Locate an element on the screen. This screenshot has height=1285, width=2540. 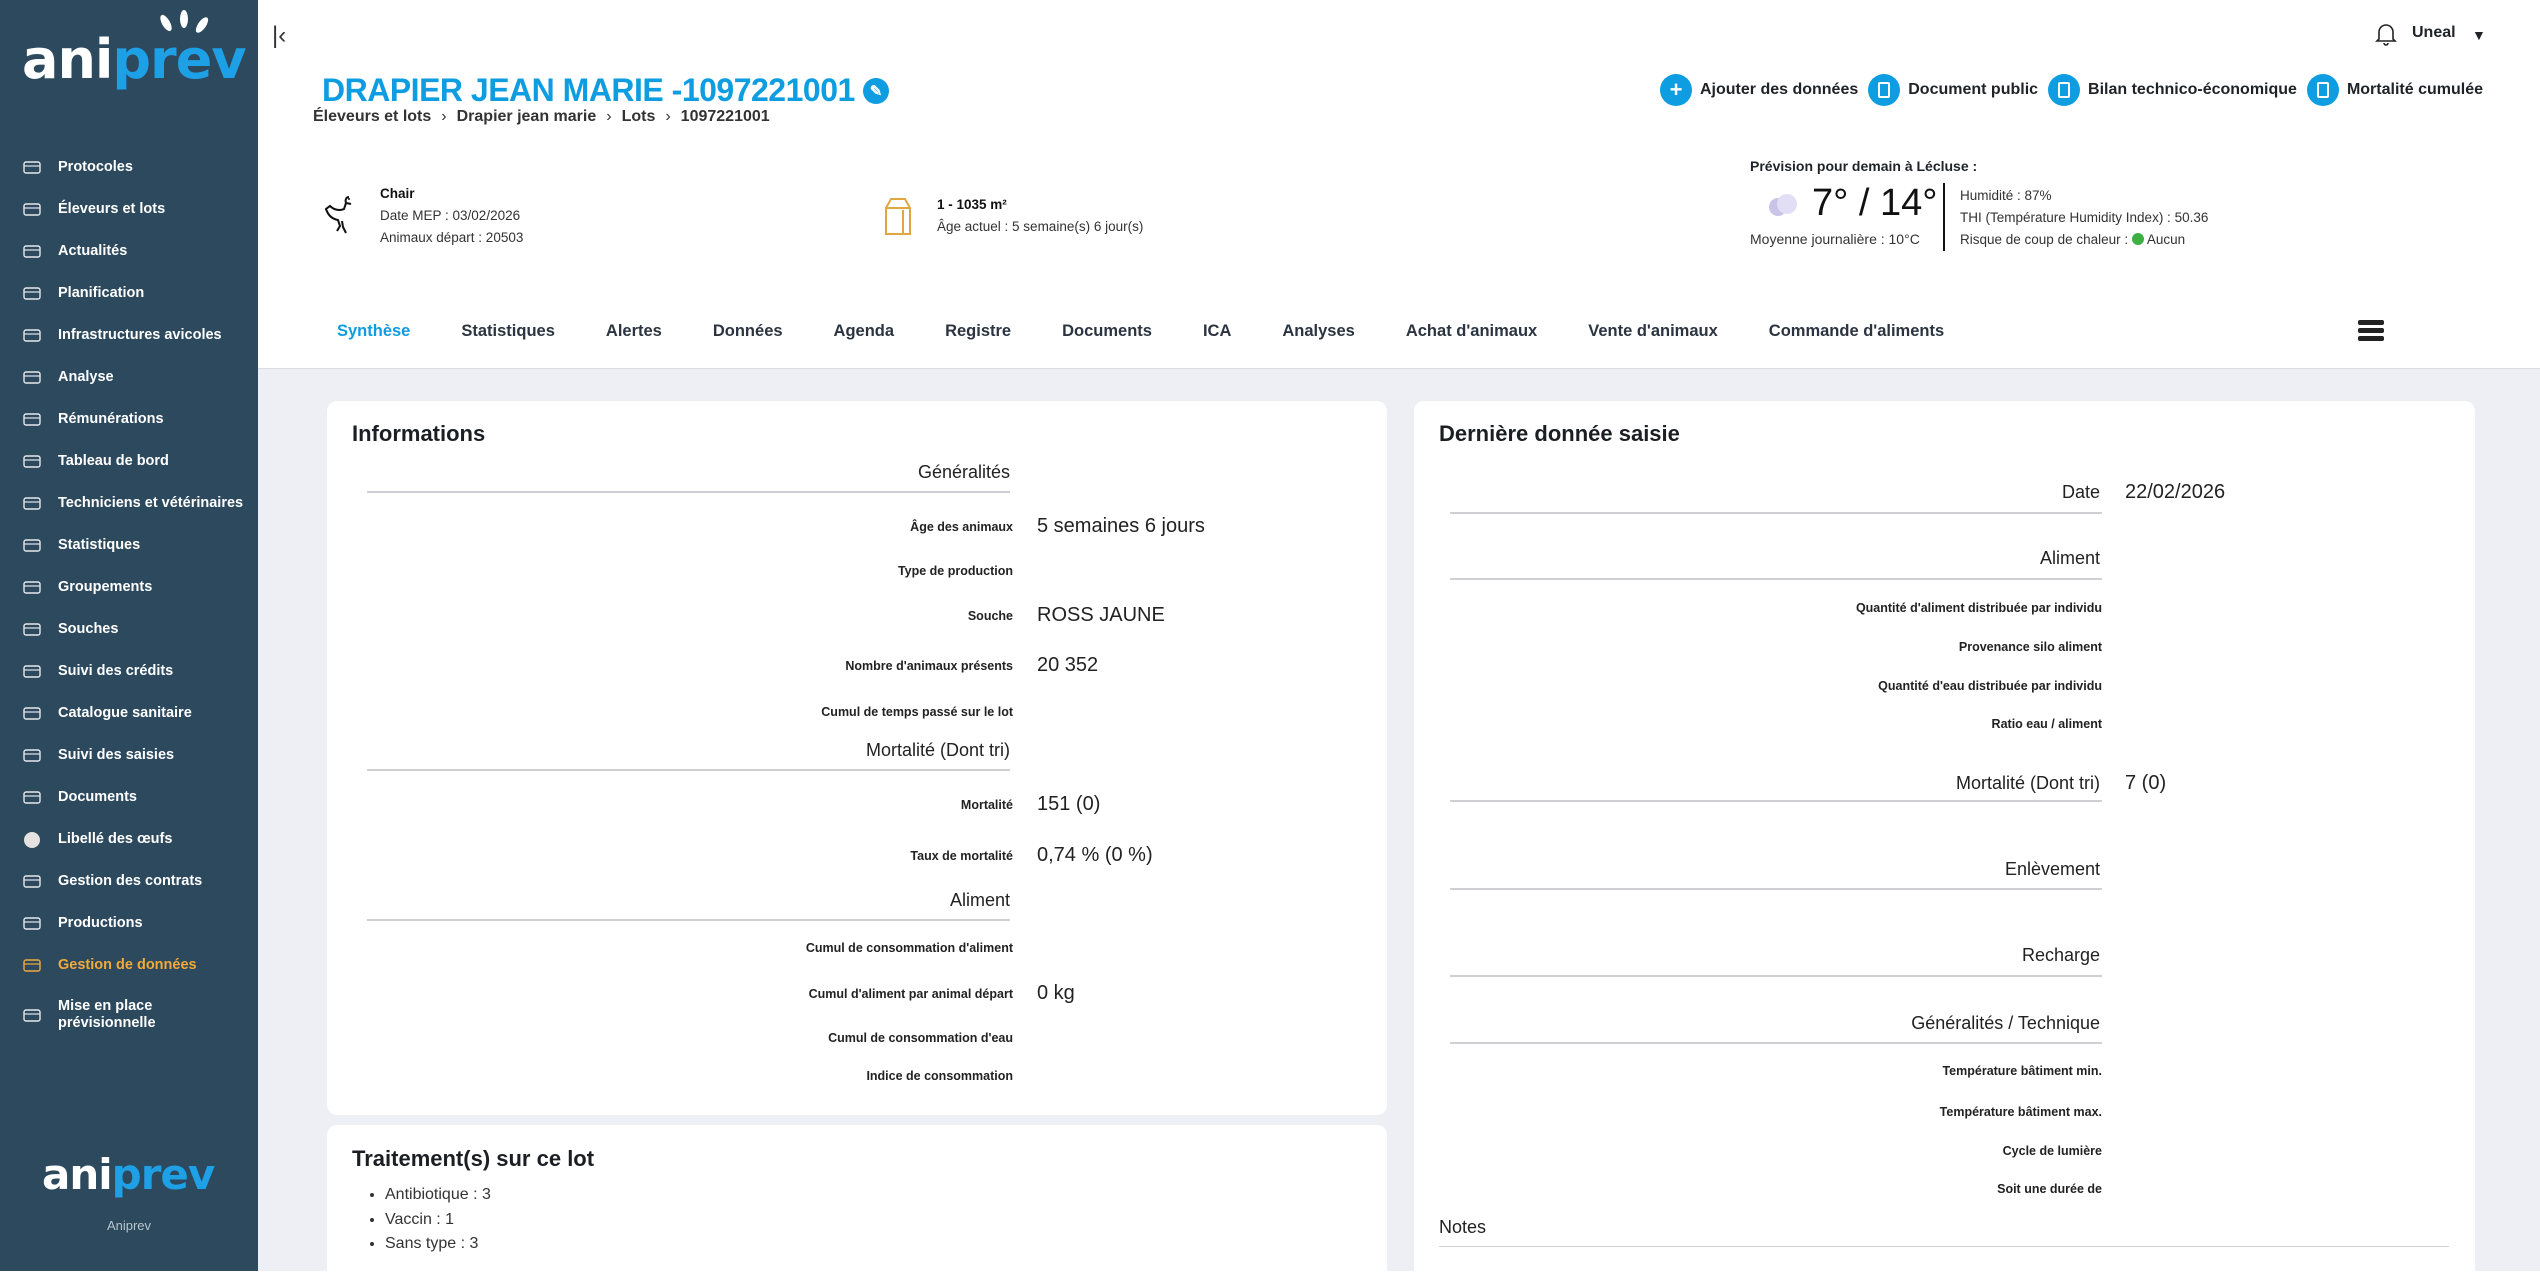
chevron-right-icon: › is located at coordinates (444, 116).